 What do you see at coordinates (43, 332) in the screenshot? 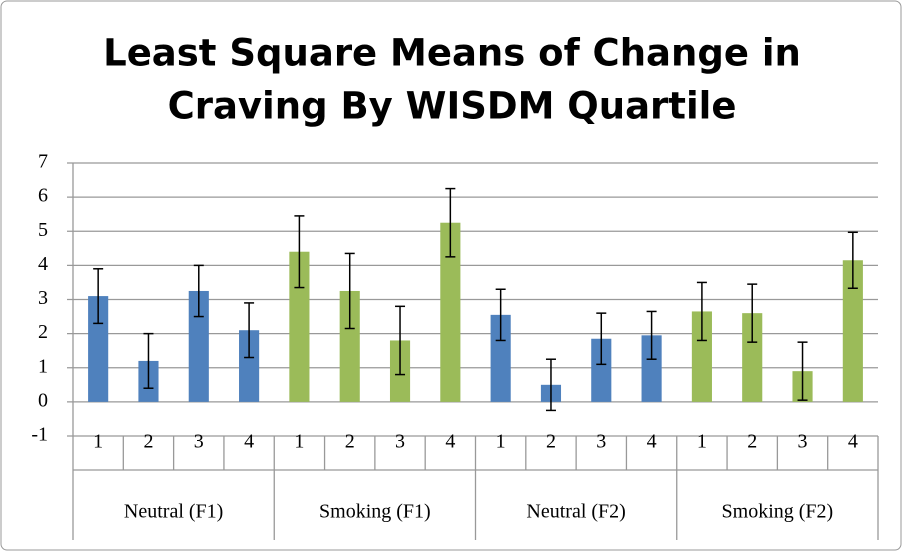
I see `y-tick-label: 2` at bounding box center [43, 332].